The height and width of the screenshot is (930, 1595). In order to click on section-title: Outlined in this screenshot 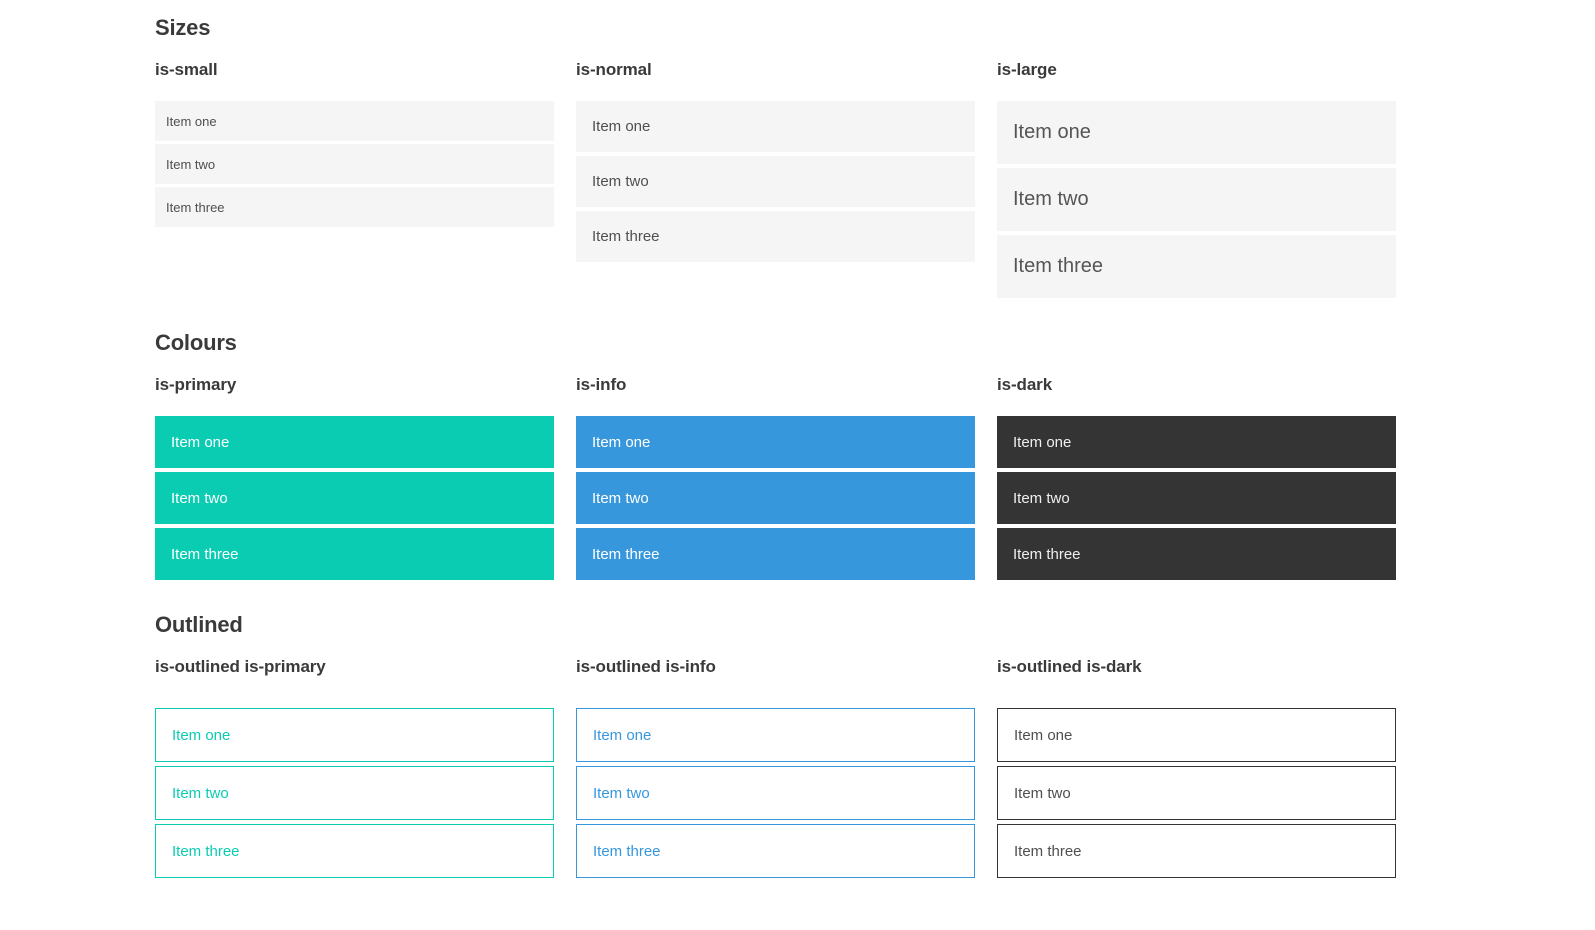, I will do `click(199, 624)`.